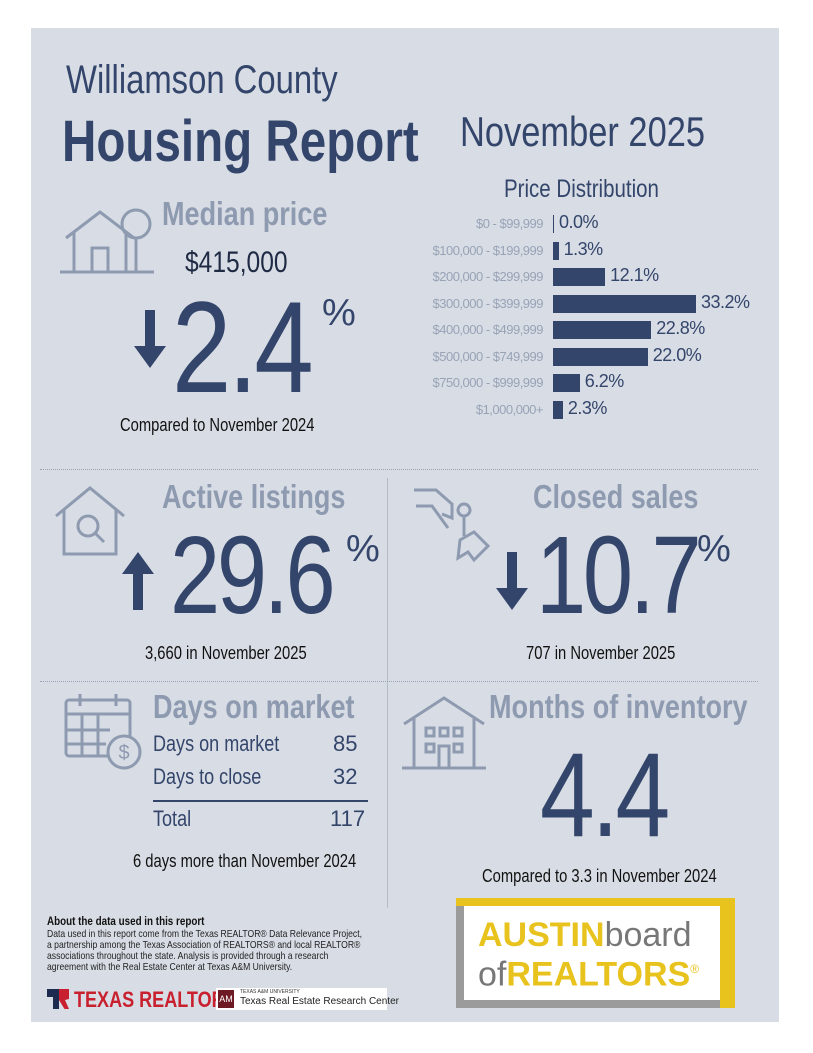  What do you see at coordinates (138, 581) in the screenshot?
I see `arrow-up-icon` at bounding box center [138, 581].